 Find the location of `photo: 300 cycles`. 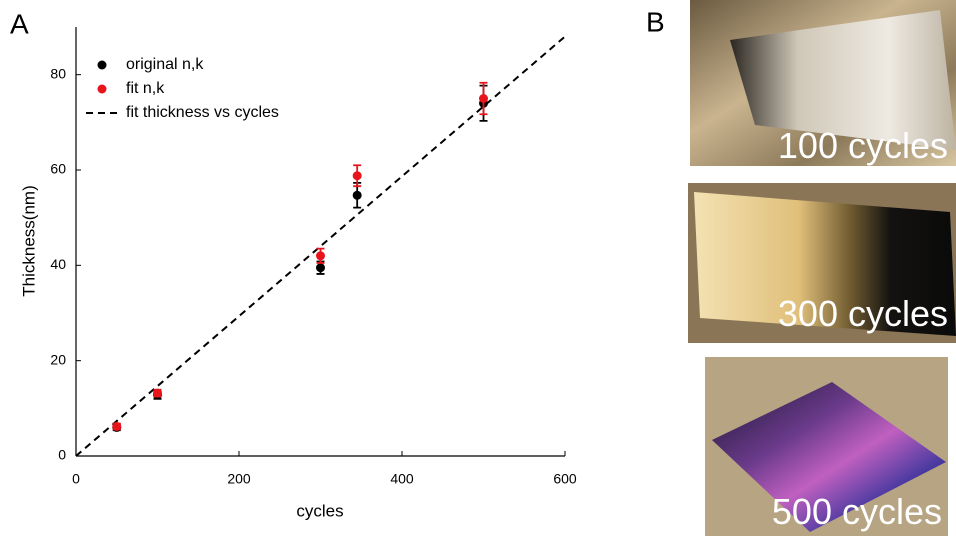

photo: 300 cycles is located at coordinates (822, 263).